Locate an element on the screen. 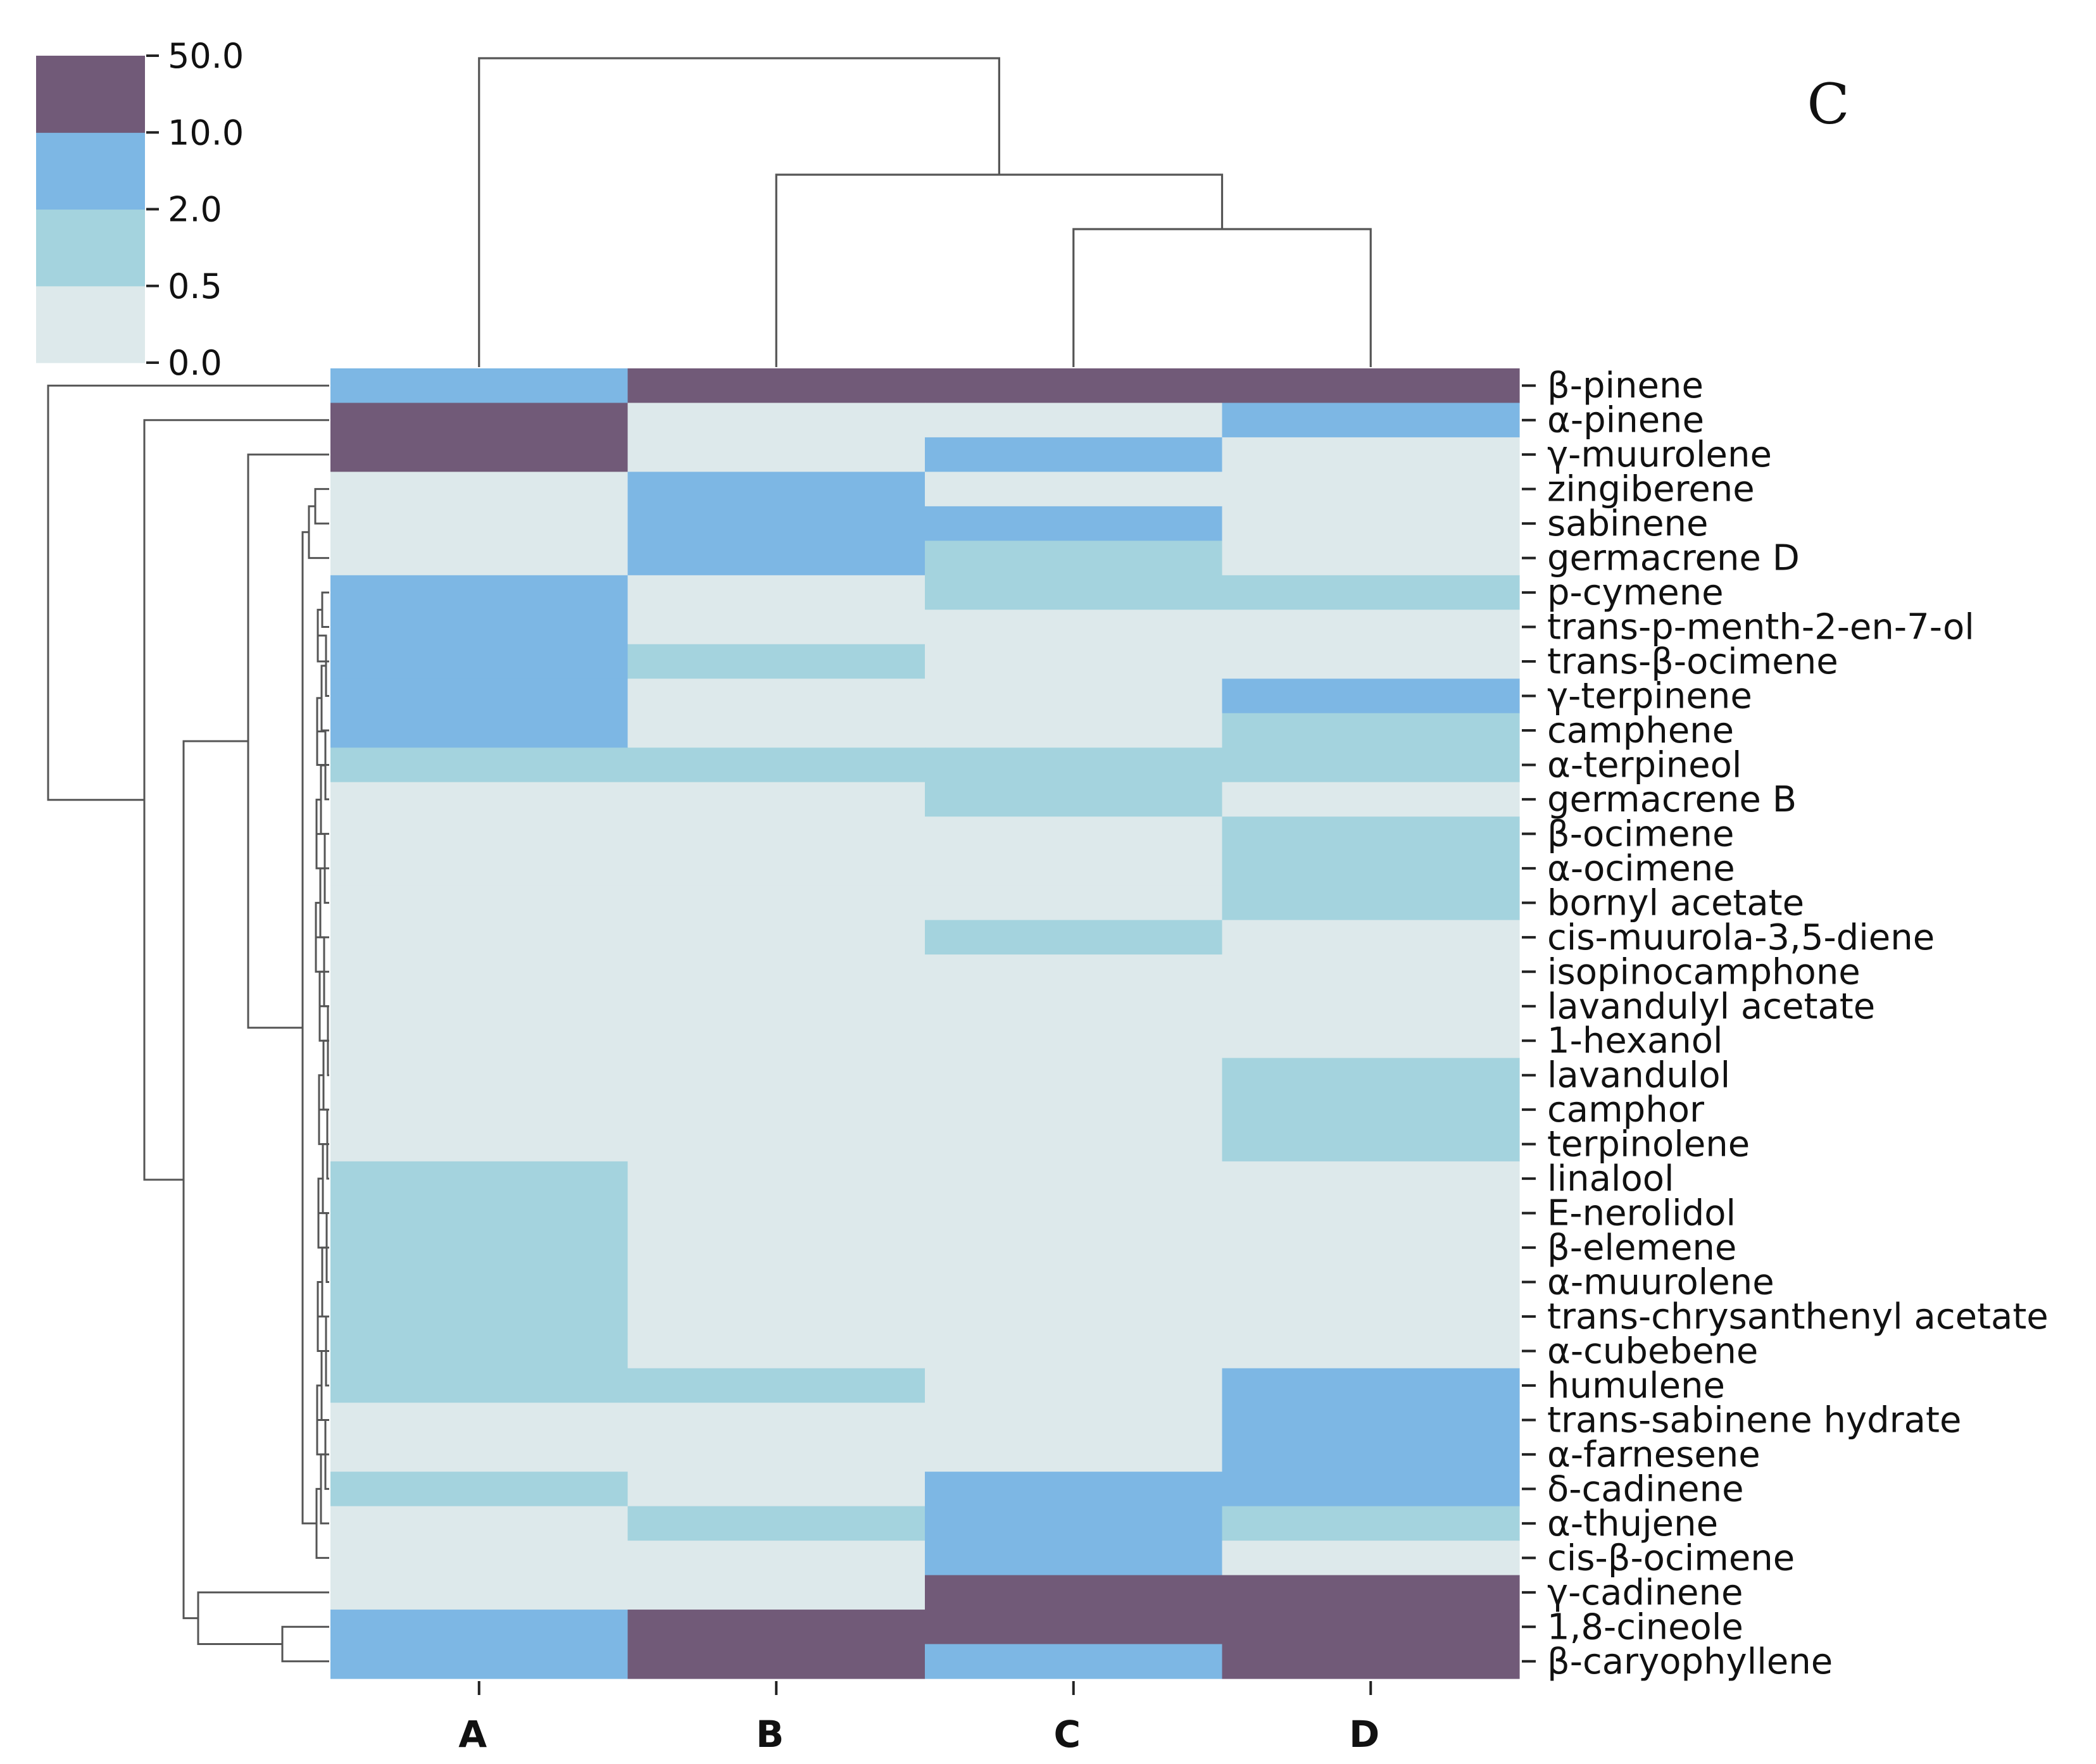 The image size is (2096, 1764). row-label: α-farnesene is located at coordinates (1653, 1454).